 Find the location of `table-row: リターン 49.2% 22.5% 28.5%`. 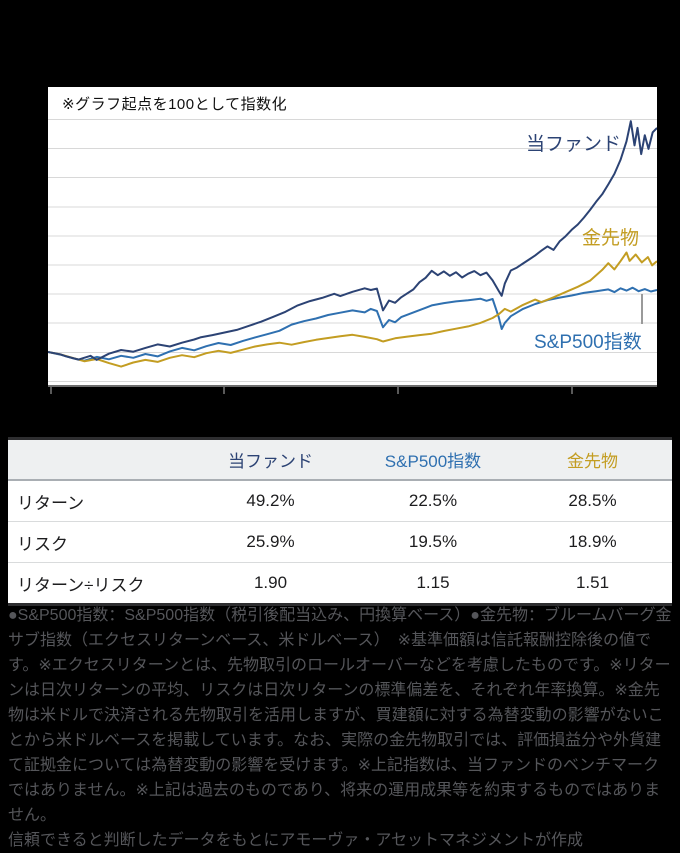

table-row: リターン 49.2% 22.5% 28.5% is located at coordinates (340, 501).